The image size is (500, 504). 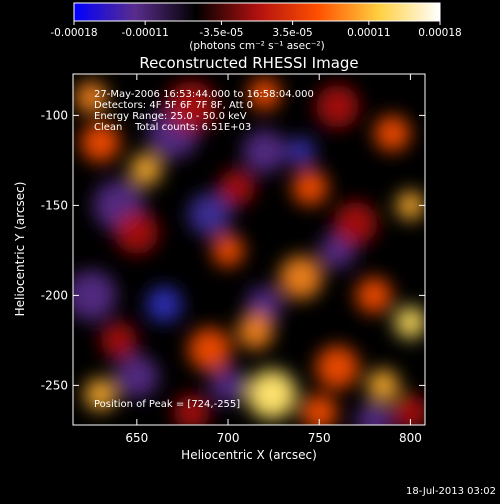 What do you see at coordinates (249, 455) in the screenshot?
I see `x-axis-label: Heliocentric X (arcsec)` at bounding box center [249, 455].